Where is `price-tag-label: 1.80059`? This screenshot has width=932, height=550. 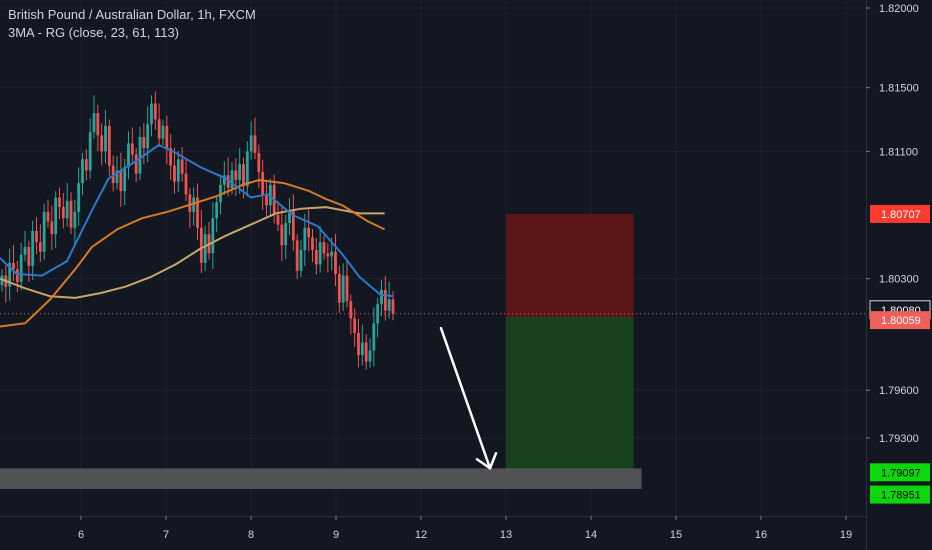 price-tag-label: 1.80059 is located at coordinates (901, 321).